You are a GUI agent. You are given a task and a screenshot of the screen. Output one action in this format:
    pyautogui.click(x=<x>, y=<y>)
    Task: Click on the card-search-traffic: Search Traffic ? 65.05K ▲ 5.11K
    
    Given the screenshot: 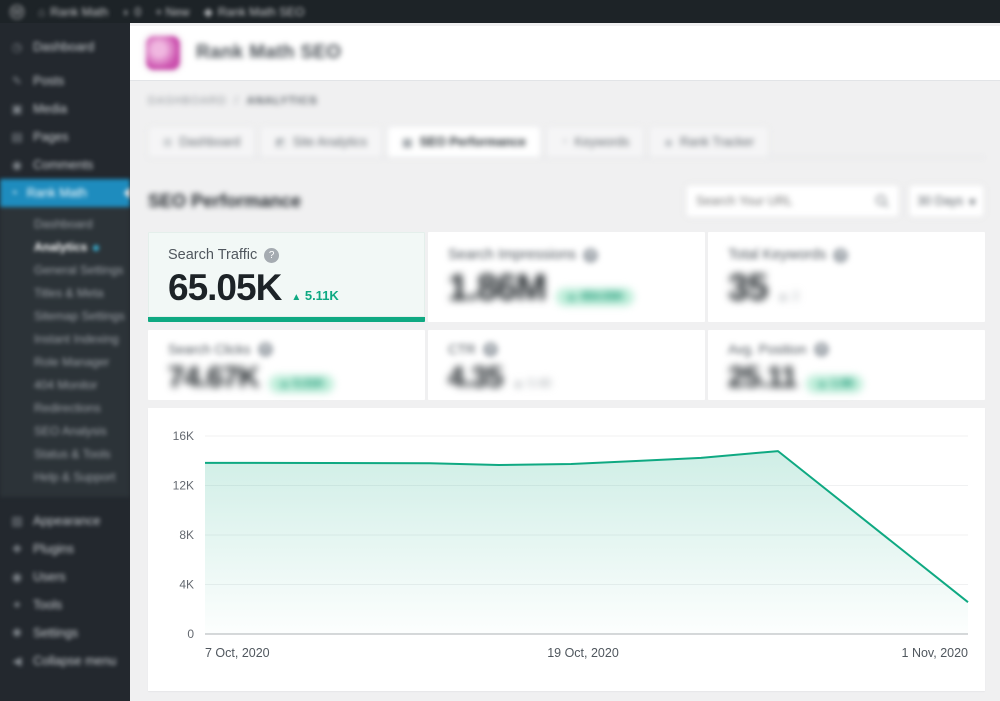 What is the action you would take?
    pyautogui.click(x=286, y=277)
    